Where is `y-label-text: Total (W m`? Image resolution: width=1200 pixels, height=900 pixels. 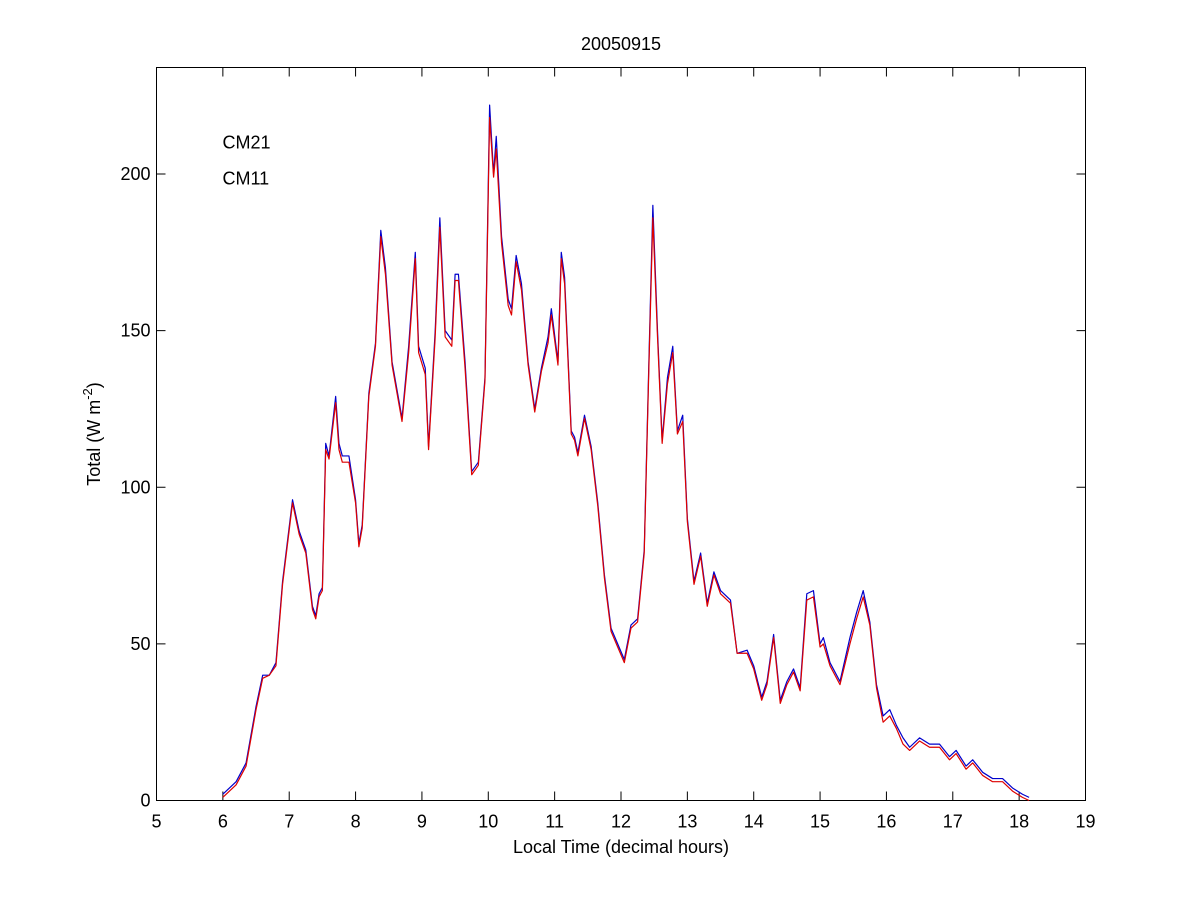
y-label-text: Total (W m is located at coordinates (94, 443).